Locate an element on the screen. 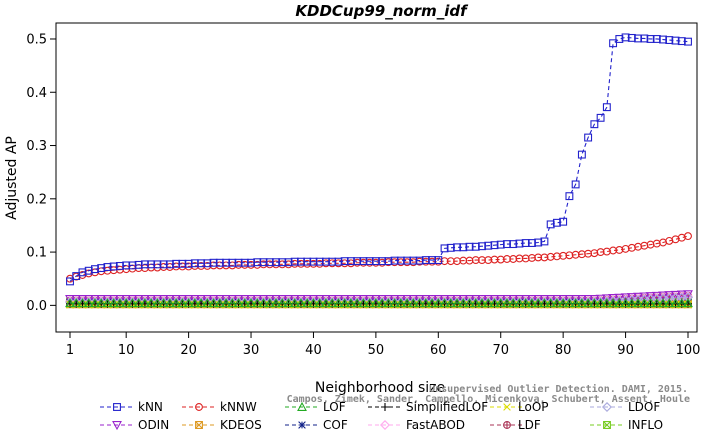 The height and width of the screenshot is (434, 702). x-tick-label: 20 is located at coordinates (188, 350).